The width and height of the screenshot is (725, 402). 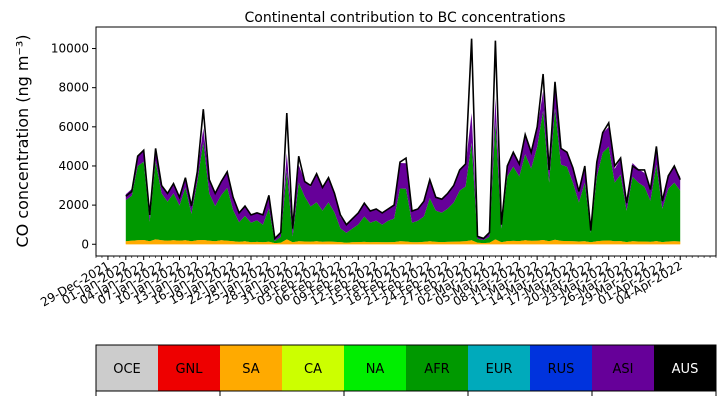 What do you see at coordinates (73, 127) in the screenshot?
I see `y-tick-label: 6000` at bounding box center [73, 127].